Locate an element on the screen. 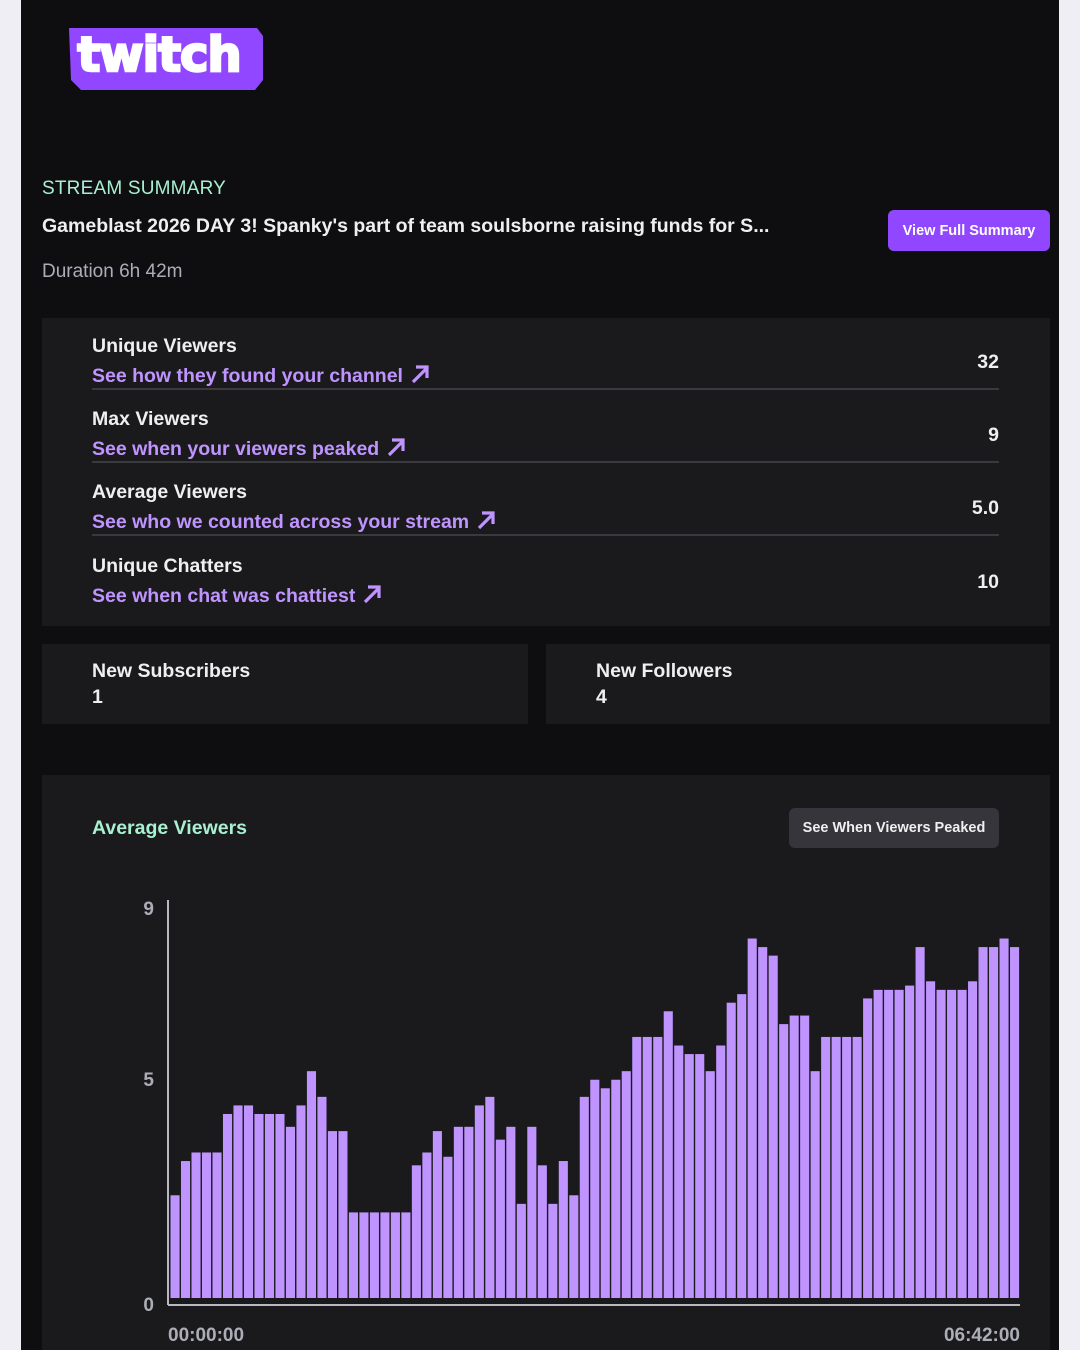  y-tick-label: 0 is located at coordinates (148, 1305).